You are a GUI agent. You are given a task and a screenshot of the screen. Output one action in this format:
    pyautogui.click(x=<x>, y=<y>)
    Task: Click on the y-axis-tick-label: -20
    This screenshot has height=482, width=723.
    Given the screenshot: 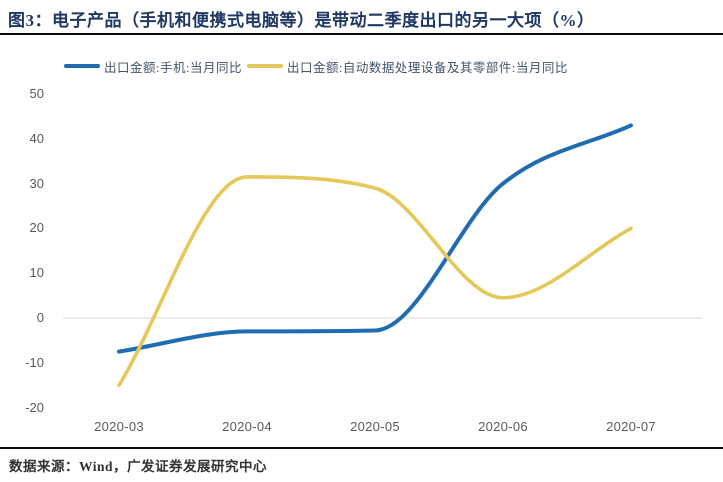 What is the action you would take?
    pyautogui.click(x=34, y=407)
    